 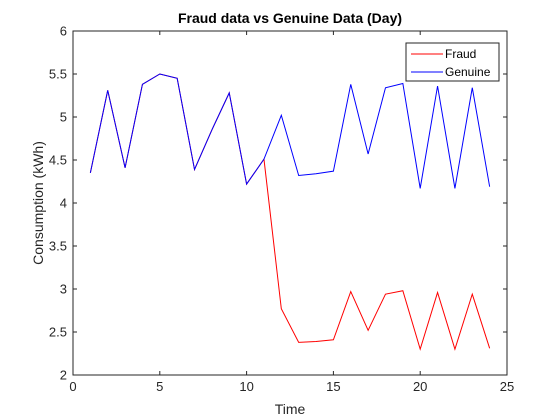 I want to click on x-tick-label: 15, so click(x=333, y=386).